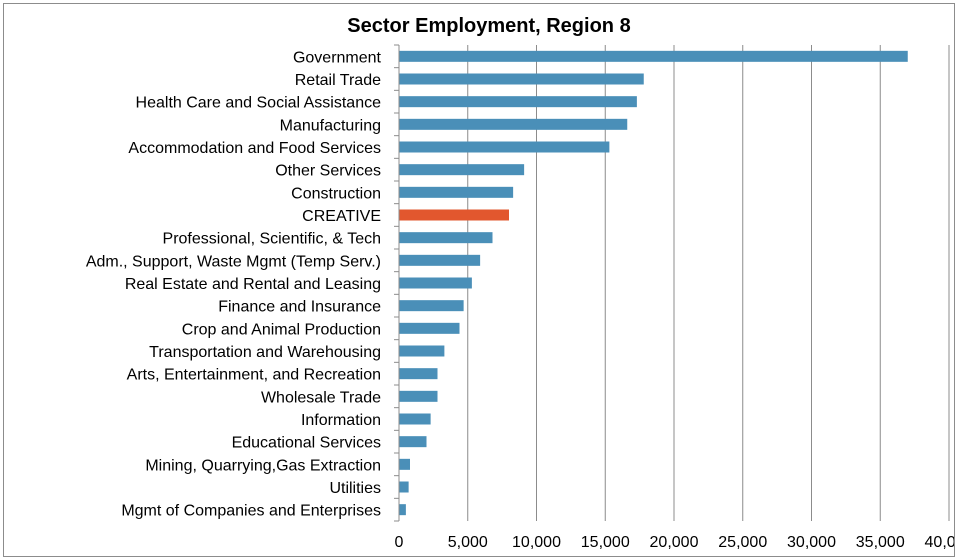  I want to click on x-tick-label: 5,000, so click(468, 542).